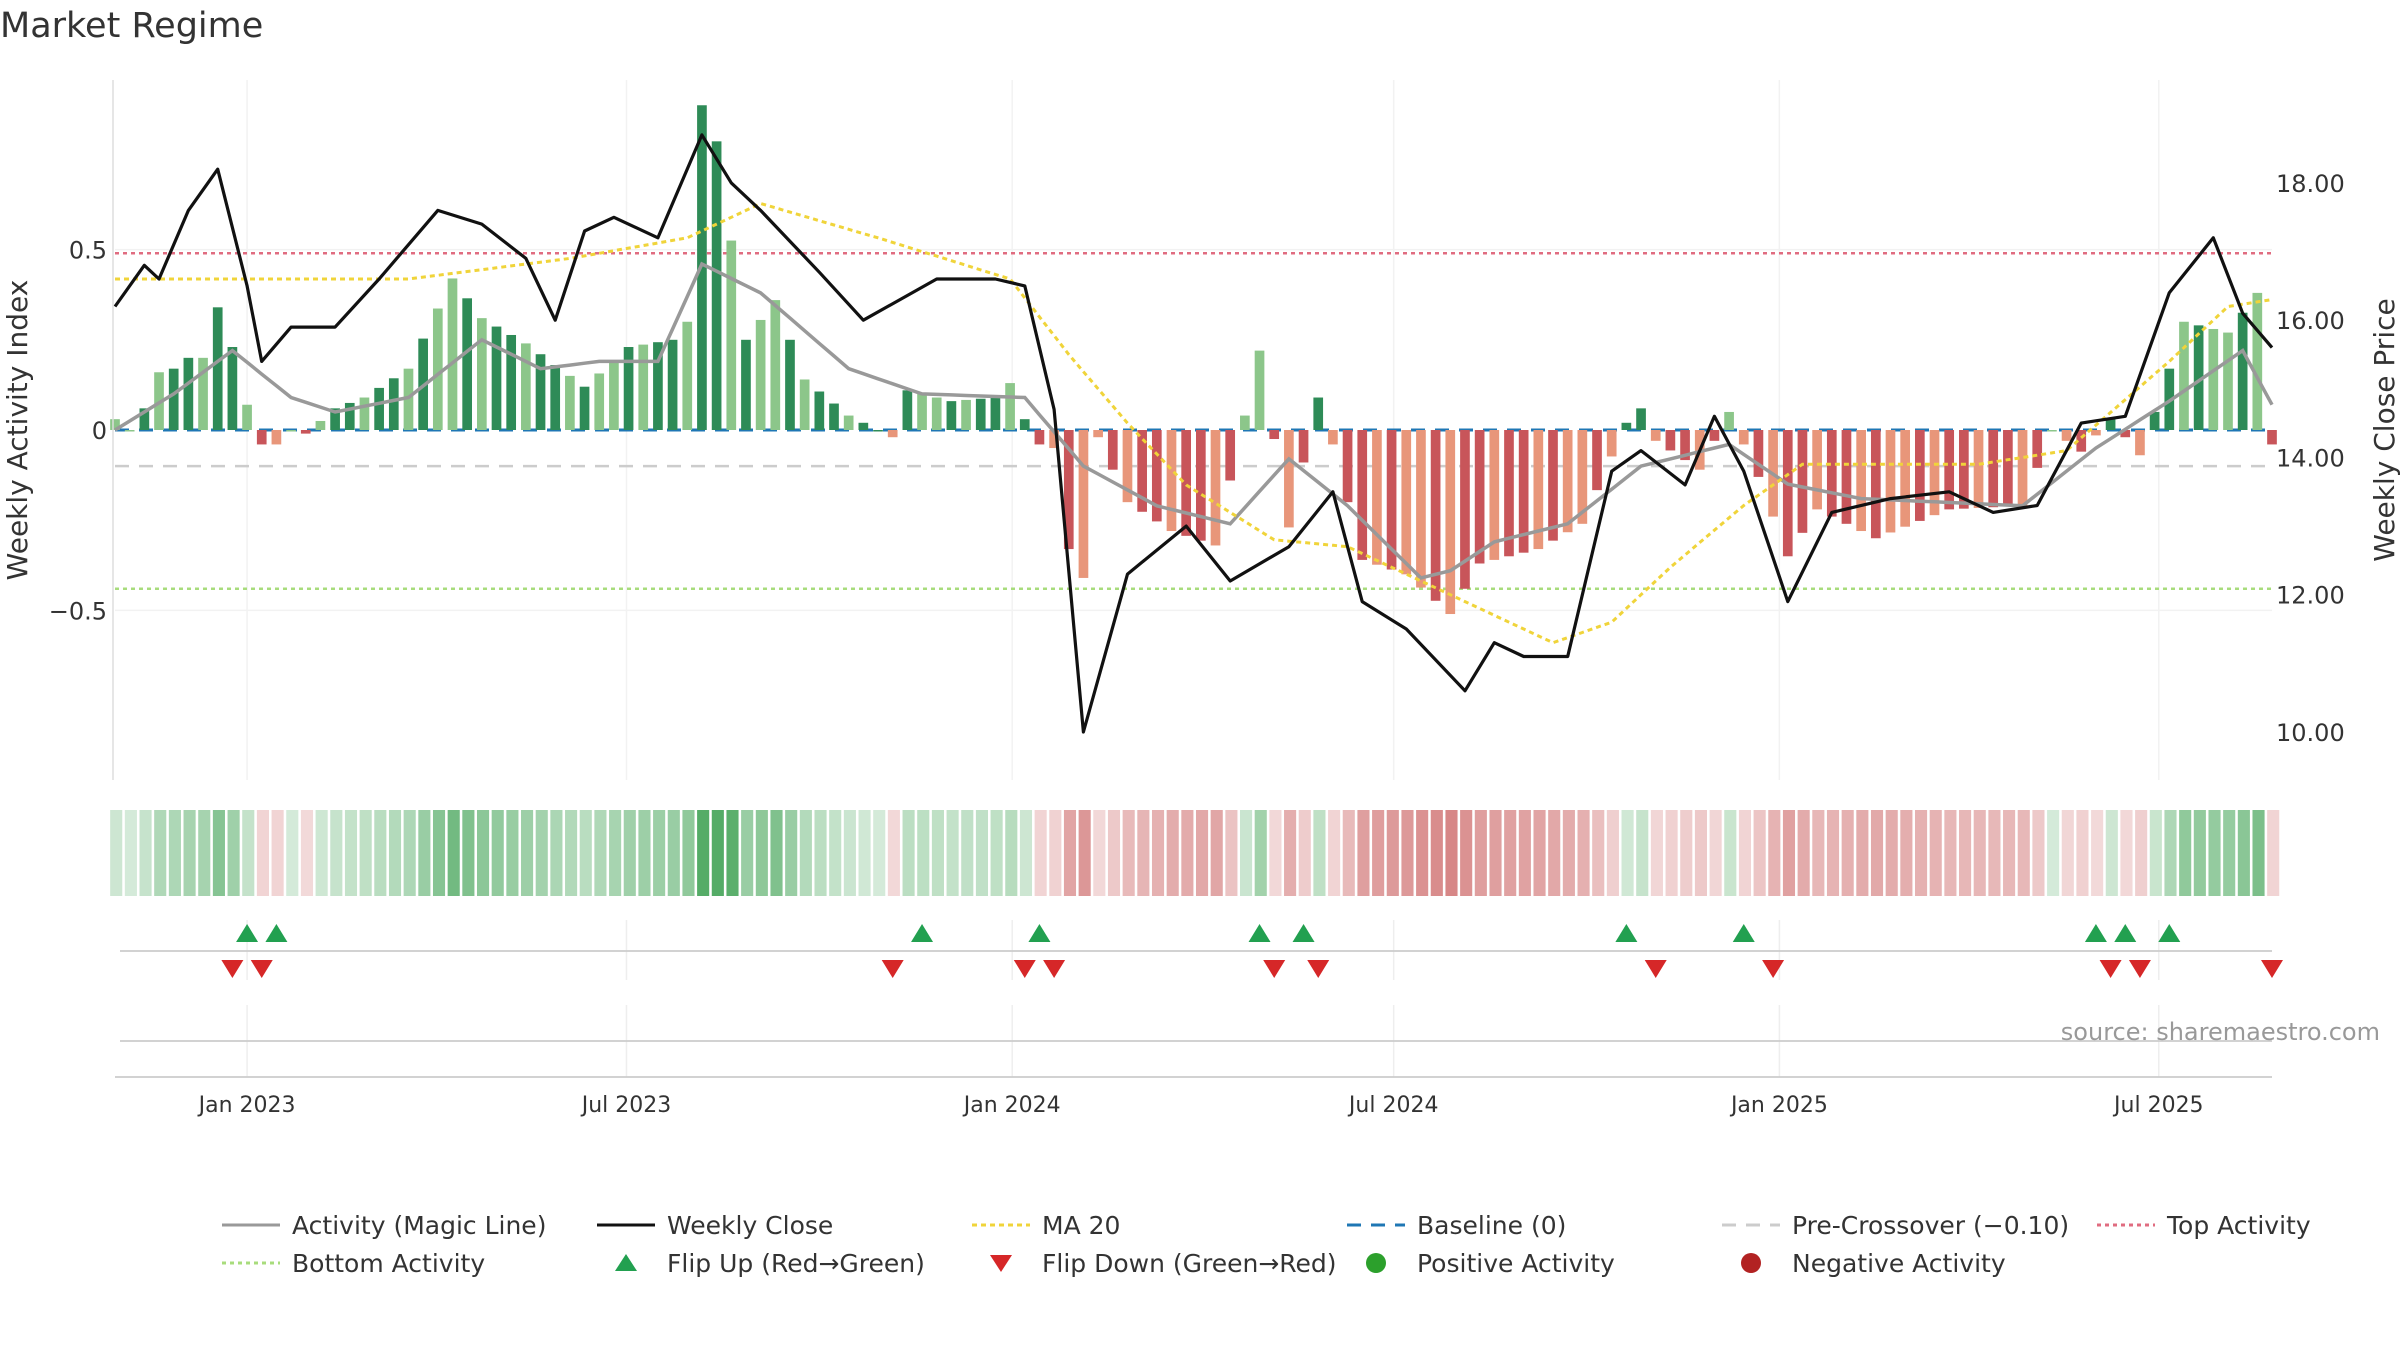 The width and height of the screenshot is (2400, 1354). What do you see at coordinates (246, 1105) in the screenshot?
I see `x-tick-label: Jan 2023` at bounding box center [246, 1105].